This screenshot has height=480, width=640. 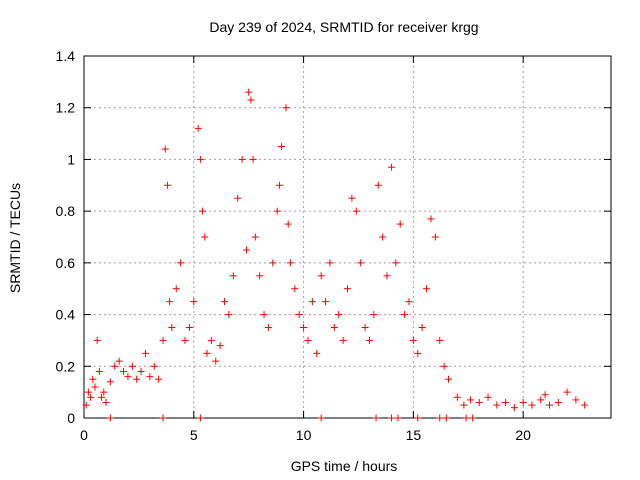 What do you see at coordinates (344, 466) in the screenshot?
I see `x-axis-title: GPS time / hours` at bounding box center [344, 466].